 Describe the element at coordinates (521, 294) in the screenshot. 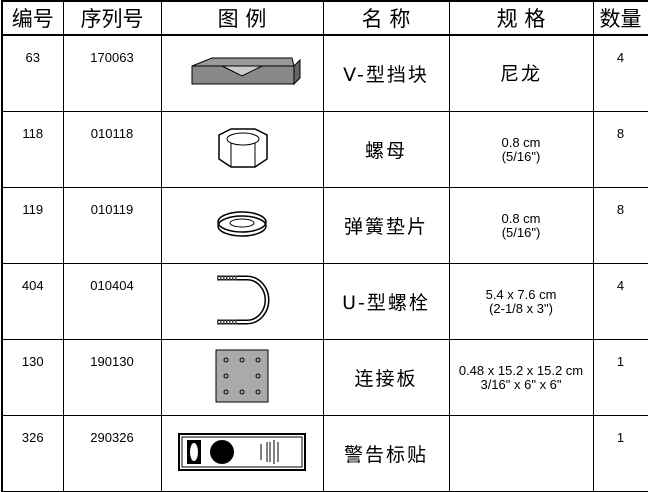

I see `spec-line: 5.4 x 7.6 cm` at that location.